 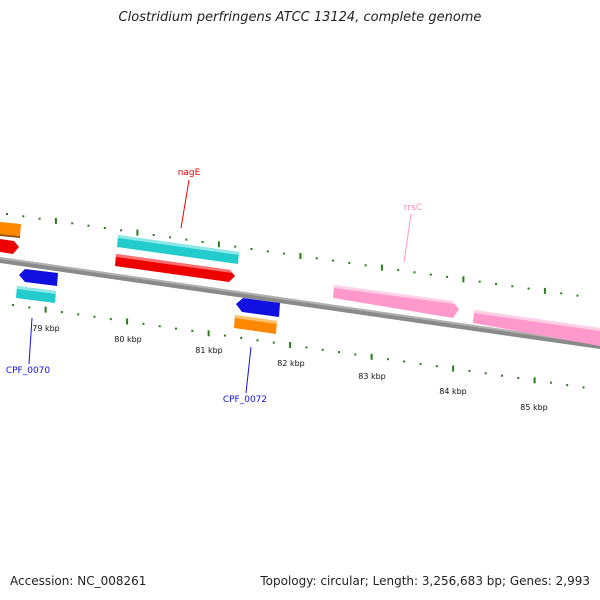 I want to click on gene-orange-left, so click(x=10, y=229).